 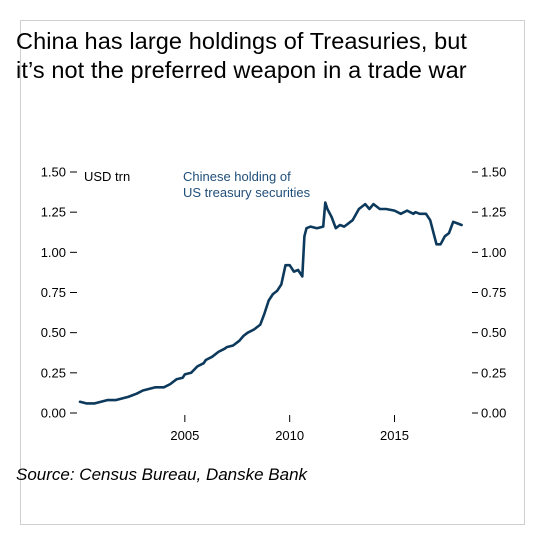 I want to click on y-tick-label-left: 1.50, so click(x=53, y=172).